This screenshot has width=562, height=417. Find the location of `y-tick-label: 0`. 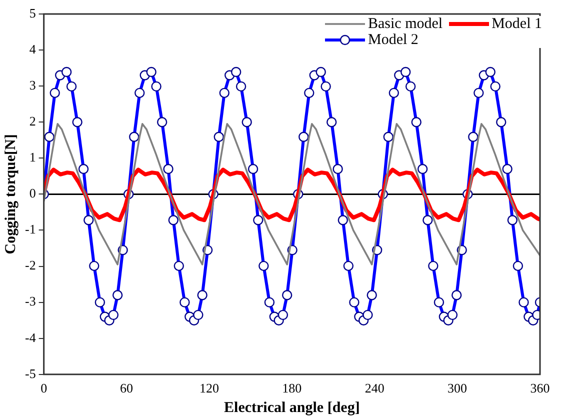

y-tick-label: 0 is located at coordinates (32, 193).